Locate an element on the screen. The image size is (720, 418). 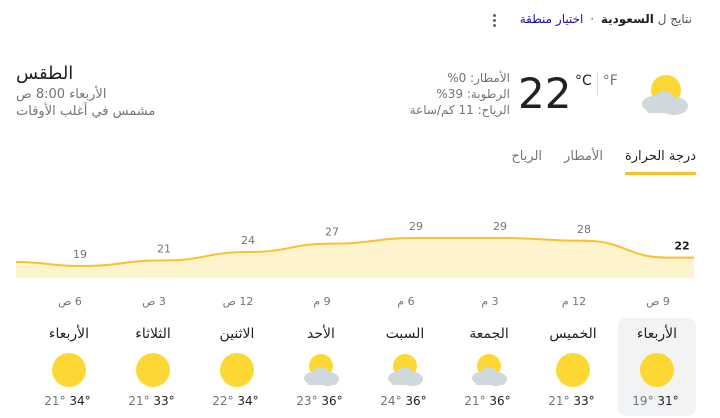
precipitation-text: الأمطار: 0% is located at coordinates (478, 78).